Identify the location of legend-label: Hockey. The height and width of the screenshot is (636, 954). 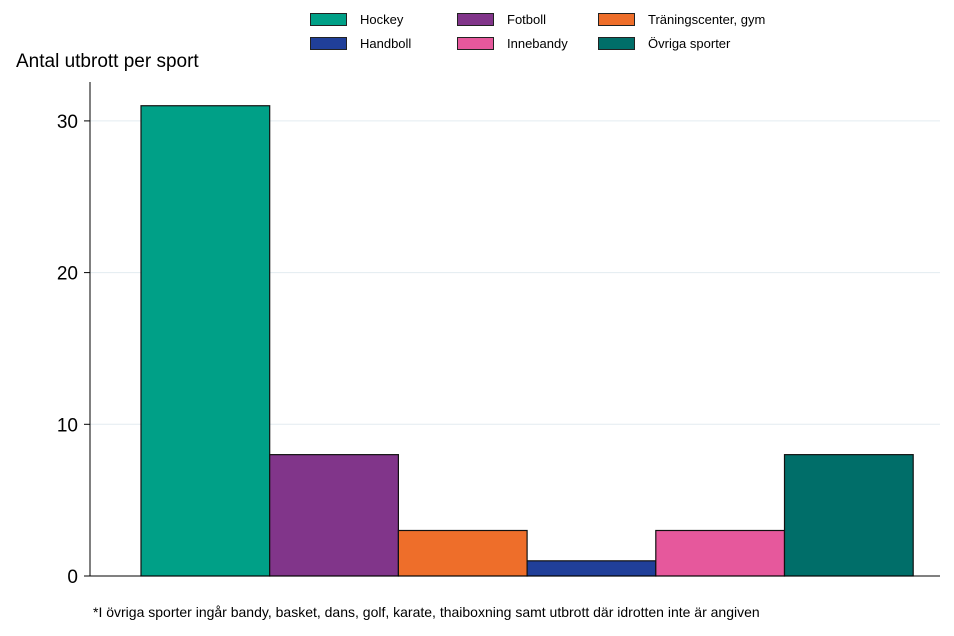
(382, 19).